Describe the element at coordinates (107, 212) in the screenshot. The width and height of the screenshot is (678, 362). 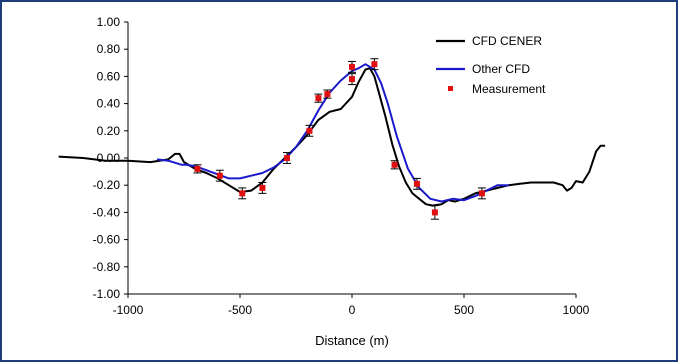
I see `y-tick-label: -0.40` at that location.